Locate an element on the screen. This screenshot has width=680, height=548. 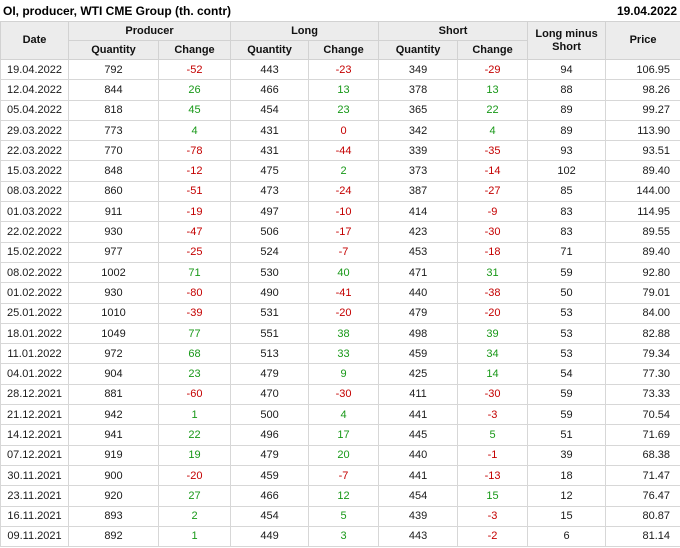
cell-short-change: -20 is located at coordinates (493, 313).